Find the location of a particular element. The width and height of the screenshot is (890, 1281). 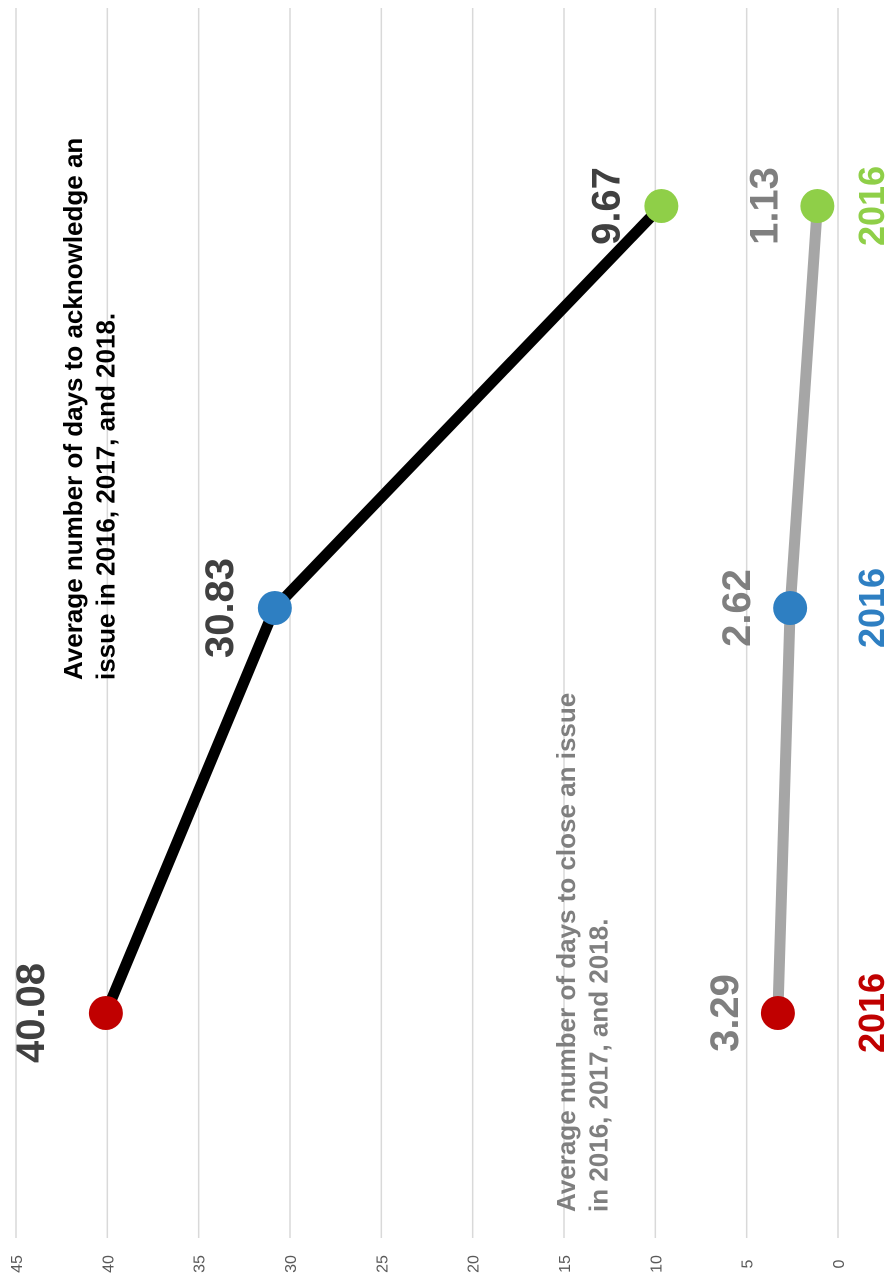

data-label-series-0-0: 40.08 is located at coordinates (31, 1013).